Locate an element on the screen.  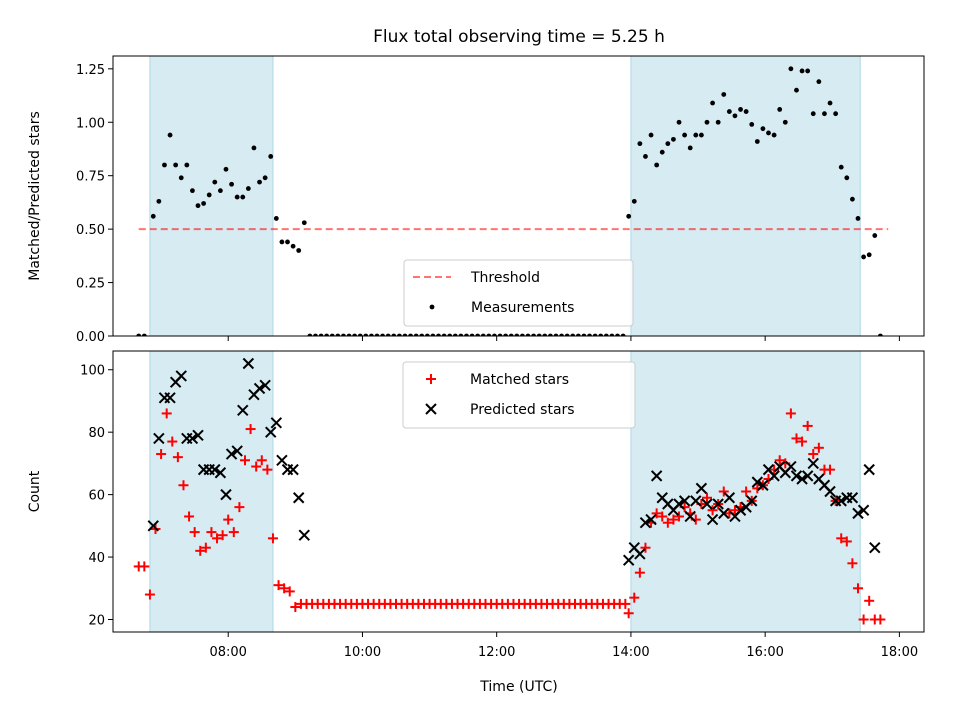
legend-box is located at coordinates (519, 395).